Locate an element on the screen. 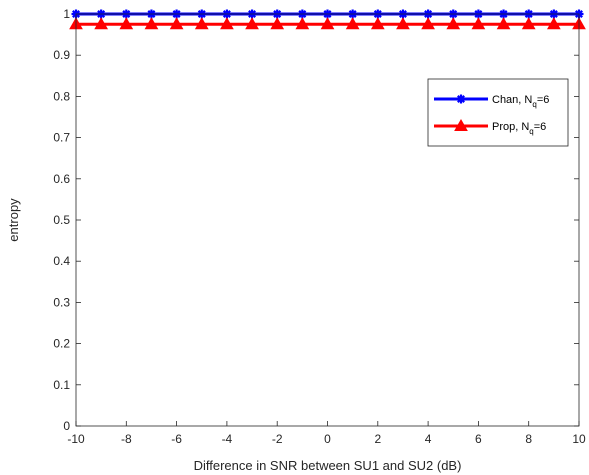 This screenshot has width=589, height=475. legend-label: Chan, Nq=6 is located at coordinates (520, 101).